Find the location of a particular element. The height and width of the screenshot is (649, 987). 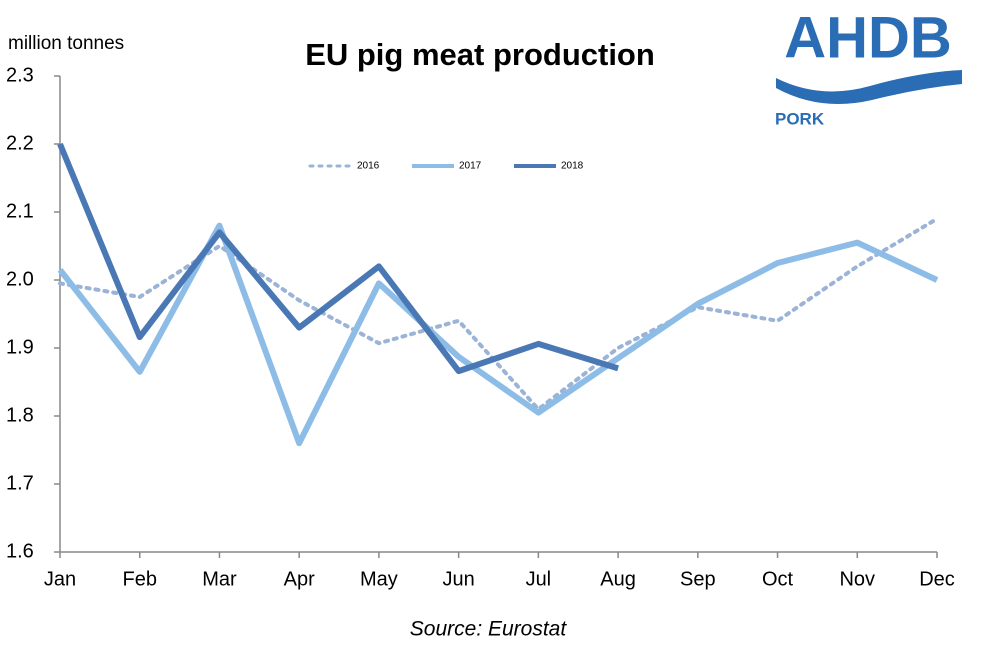

y-tick-label: 2.2 is located at coordinates (20, 143).